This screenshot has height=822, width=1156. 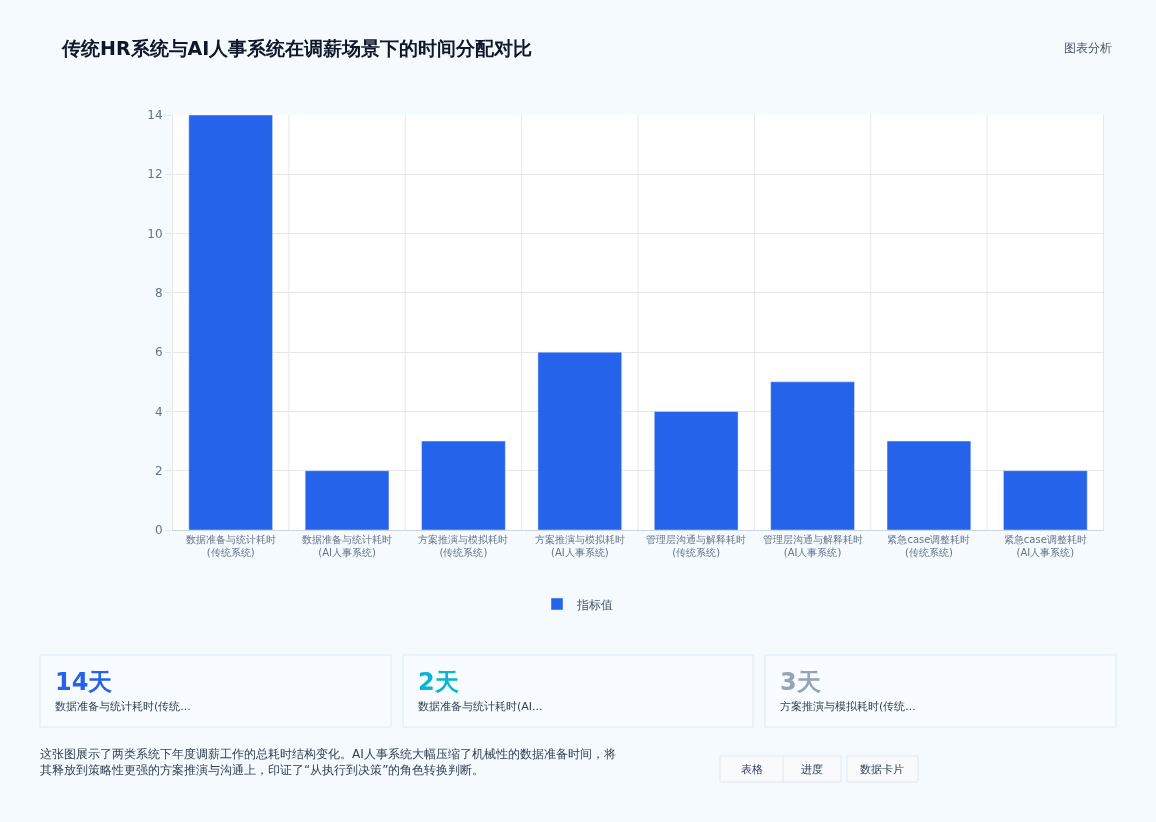 I want to click on x-tick-label: 紧急case调整耗时(传统系统), so click(x=929, y=546).